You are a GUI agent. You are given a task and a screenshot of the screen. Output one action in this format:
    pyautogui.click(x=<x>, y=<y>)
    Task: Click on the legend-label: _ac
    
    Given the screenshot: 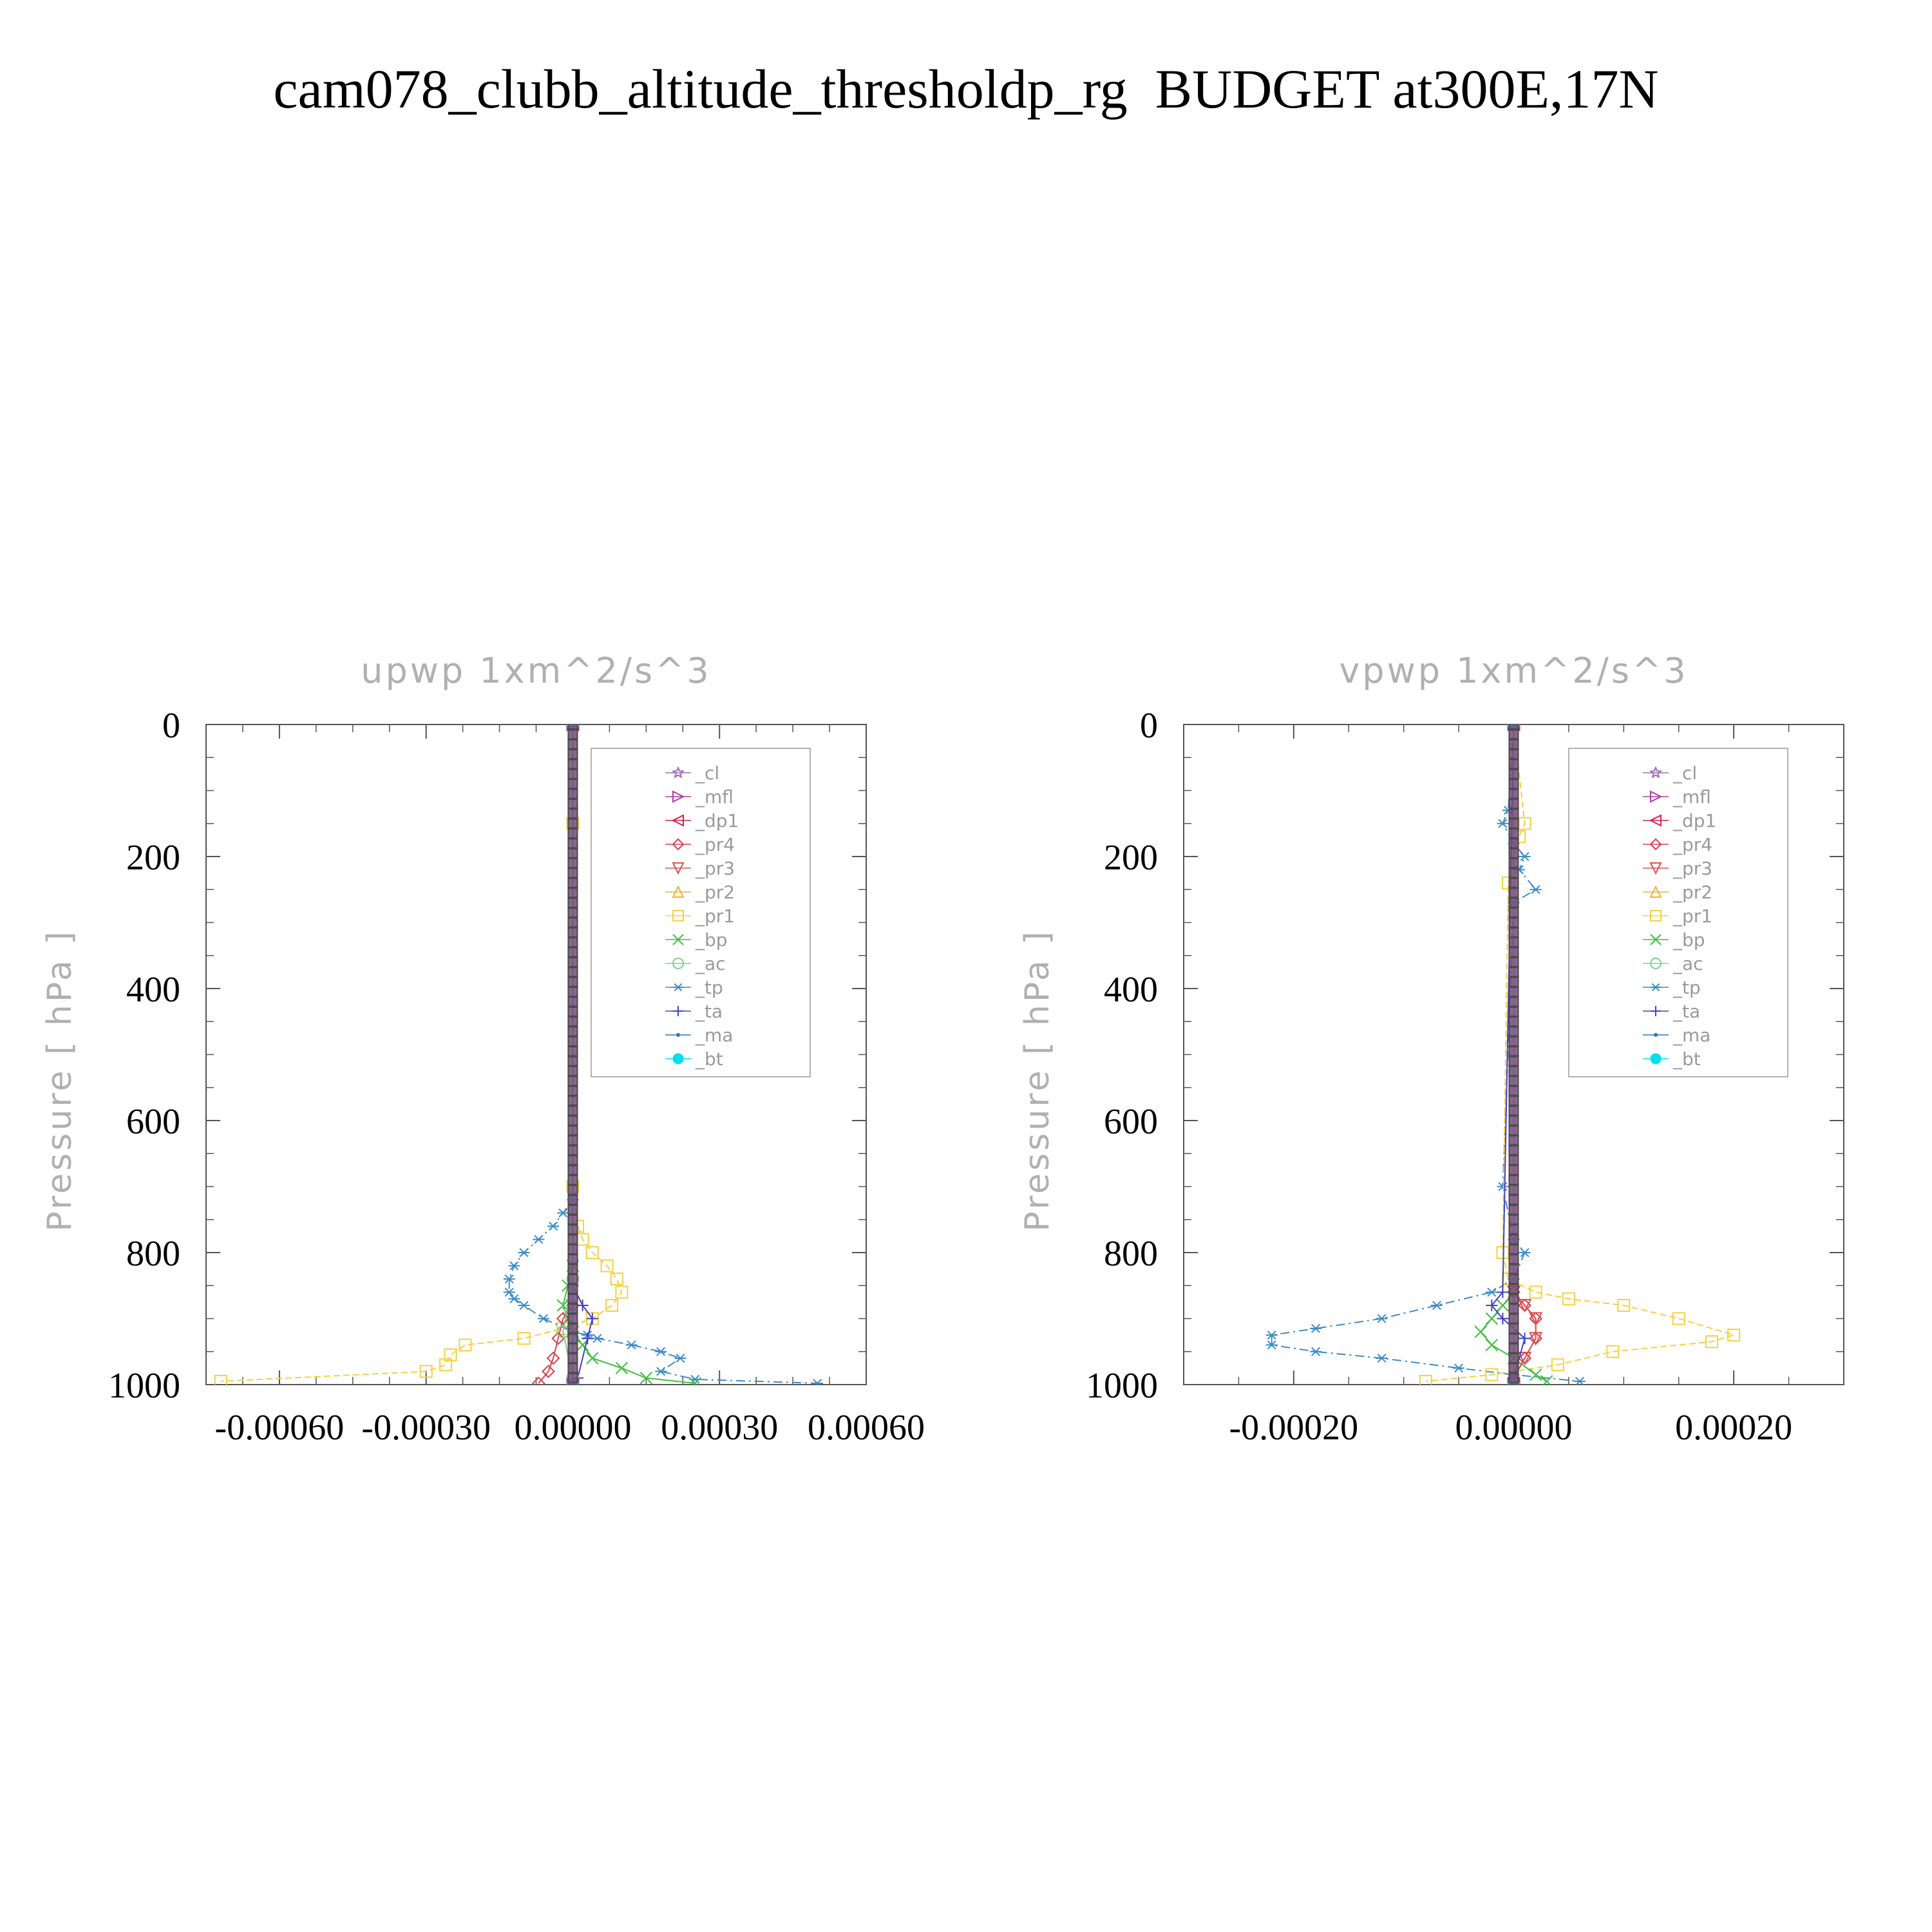 What is the action you would take?
    pyautogui.click(x=711, y=964)
    